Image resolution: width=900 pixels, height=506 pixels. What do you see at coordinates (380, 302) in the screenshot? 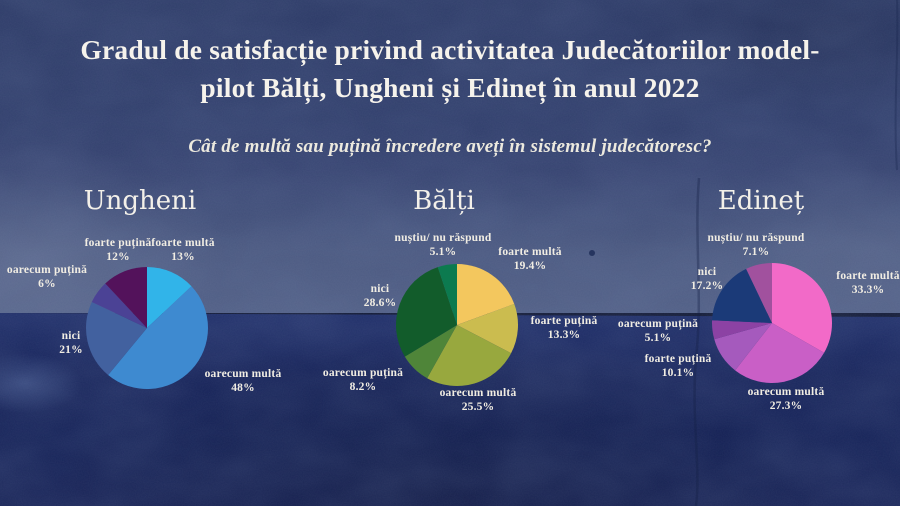
I see `pie-label-value: 28.6%` at bounding box center [380, 302].